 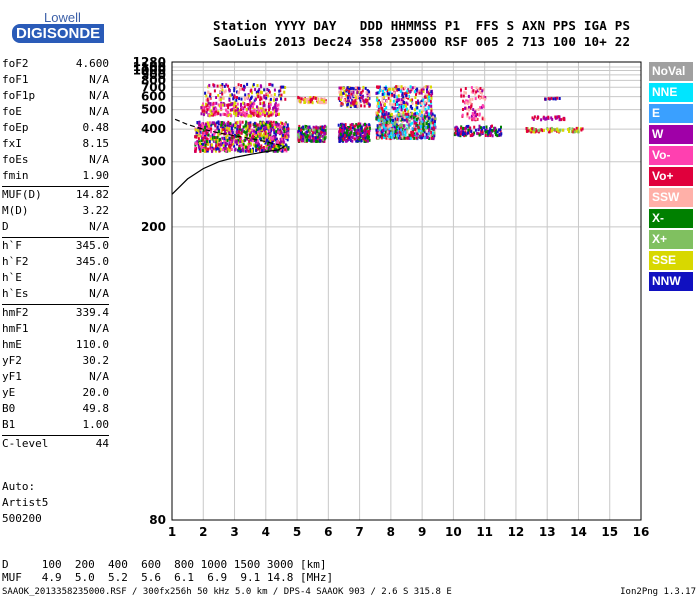 I want to click on y-tick-label: 80, so click(x=157, y=520).